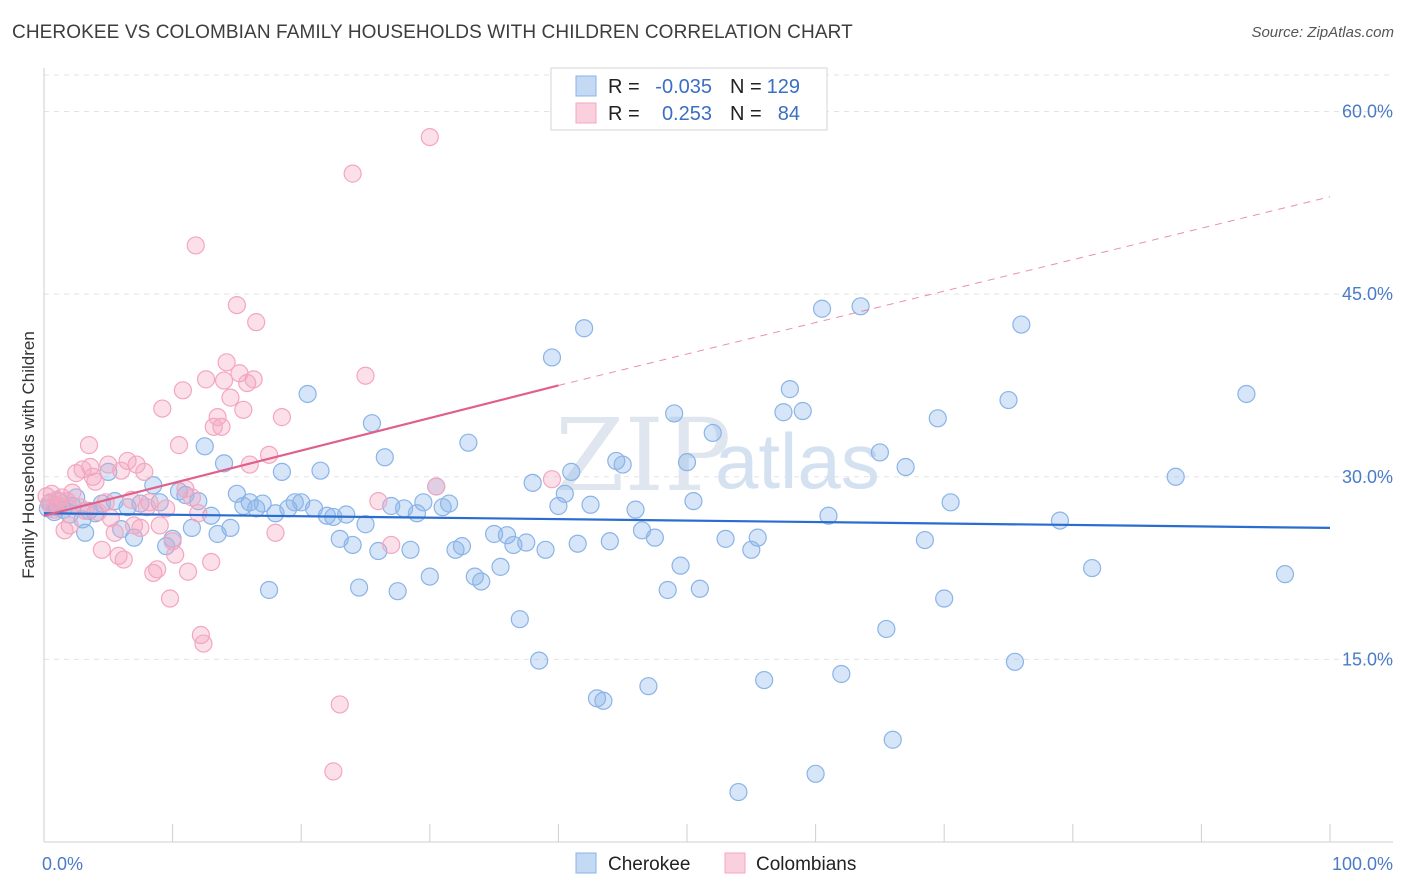 Image resolution: width=1406 pixels, height=892 pixels. What do you see at coordinates (649, 864) in the screenshot?
I see `bottom-legend-cherokee: Cherokee` at bounding box center [649, 864].